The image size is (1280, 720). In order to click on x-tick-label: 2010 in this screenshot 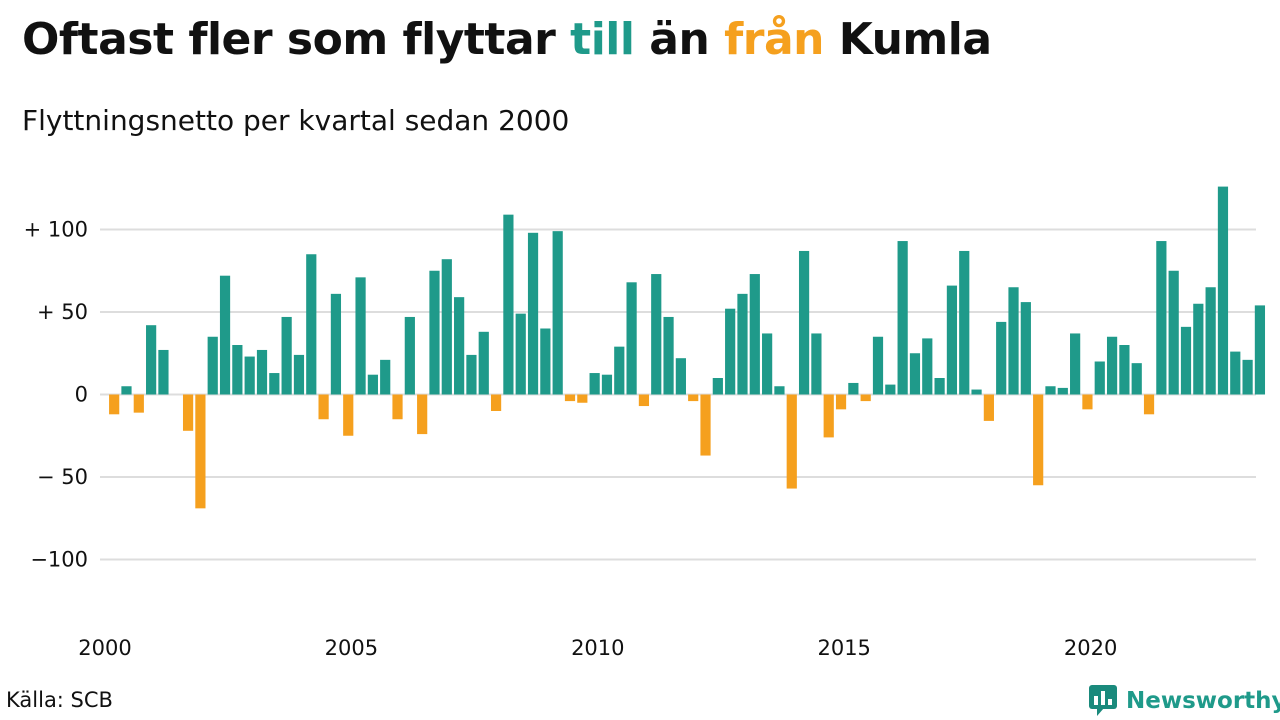, I will do `click(597, 648)`.